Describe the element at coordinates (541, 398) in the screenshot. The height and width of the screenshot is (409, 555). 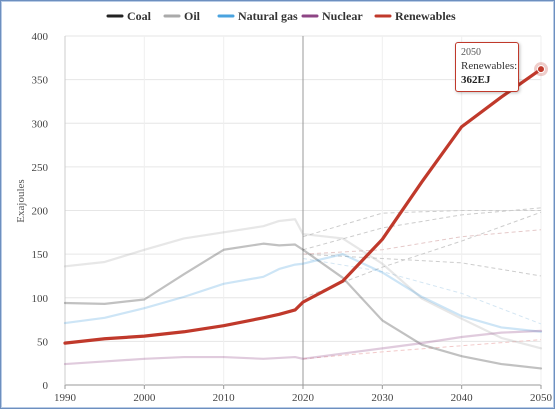
I see `x-tick-label: 2050` at that location.